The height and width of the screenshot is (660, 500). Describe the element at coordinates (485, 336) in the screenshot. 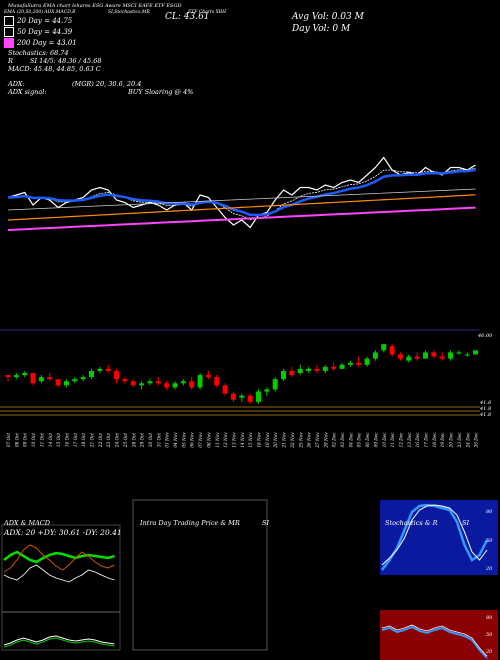

I see `price-level-upper: 46.00` at that location.